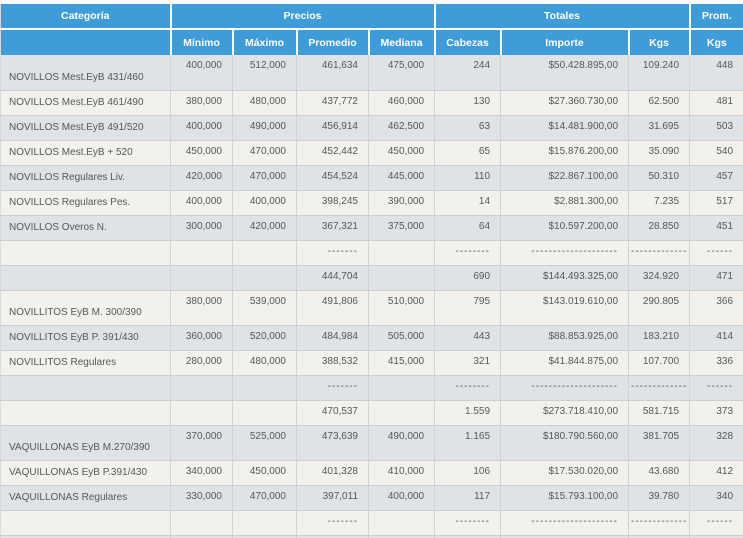  Describe the element at coordinates (716, 523) in the screenshot. I see `avg_kgs-cell: ------` at that location.